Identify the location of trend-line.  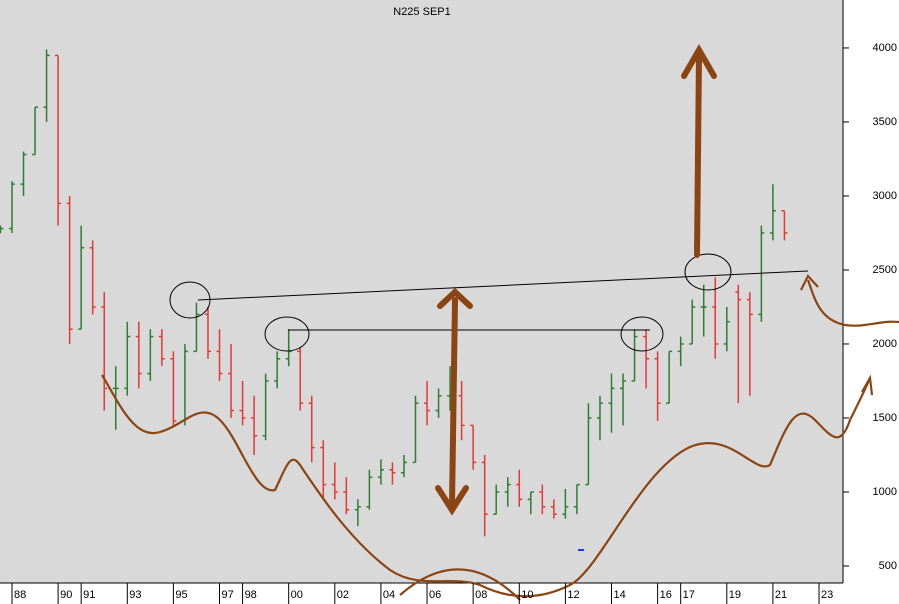
(503, 285).